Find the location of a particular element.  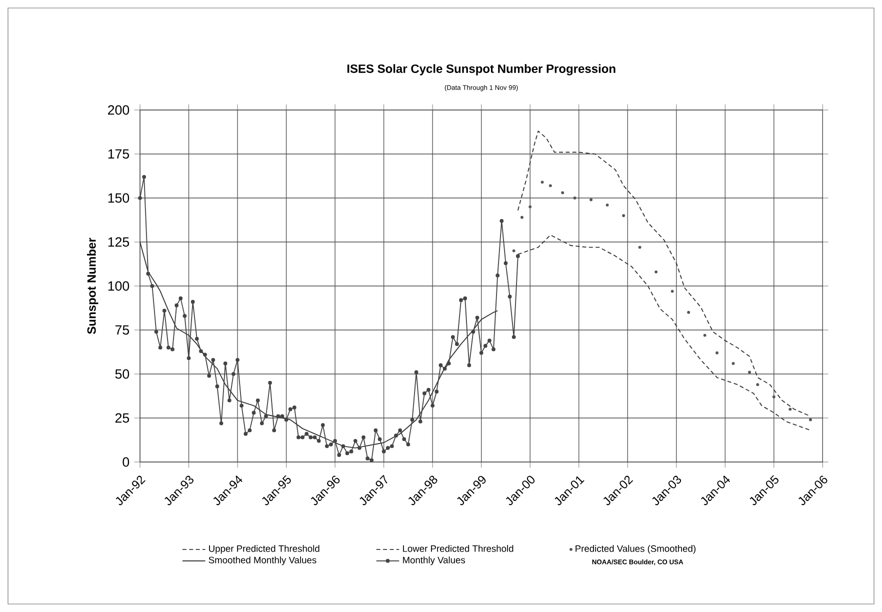

y-tick-label: 100 is located at coordinates (119, 286).